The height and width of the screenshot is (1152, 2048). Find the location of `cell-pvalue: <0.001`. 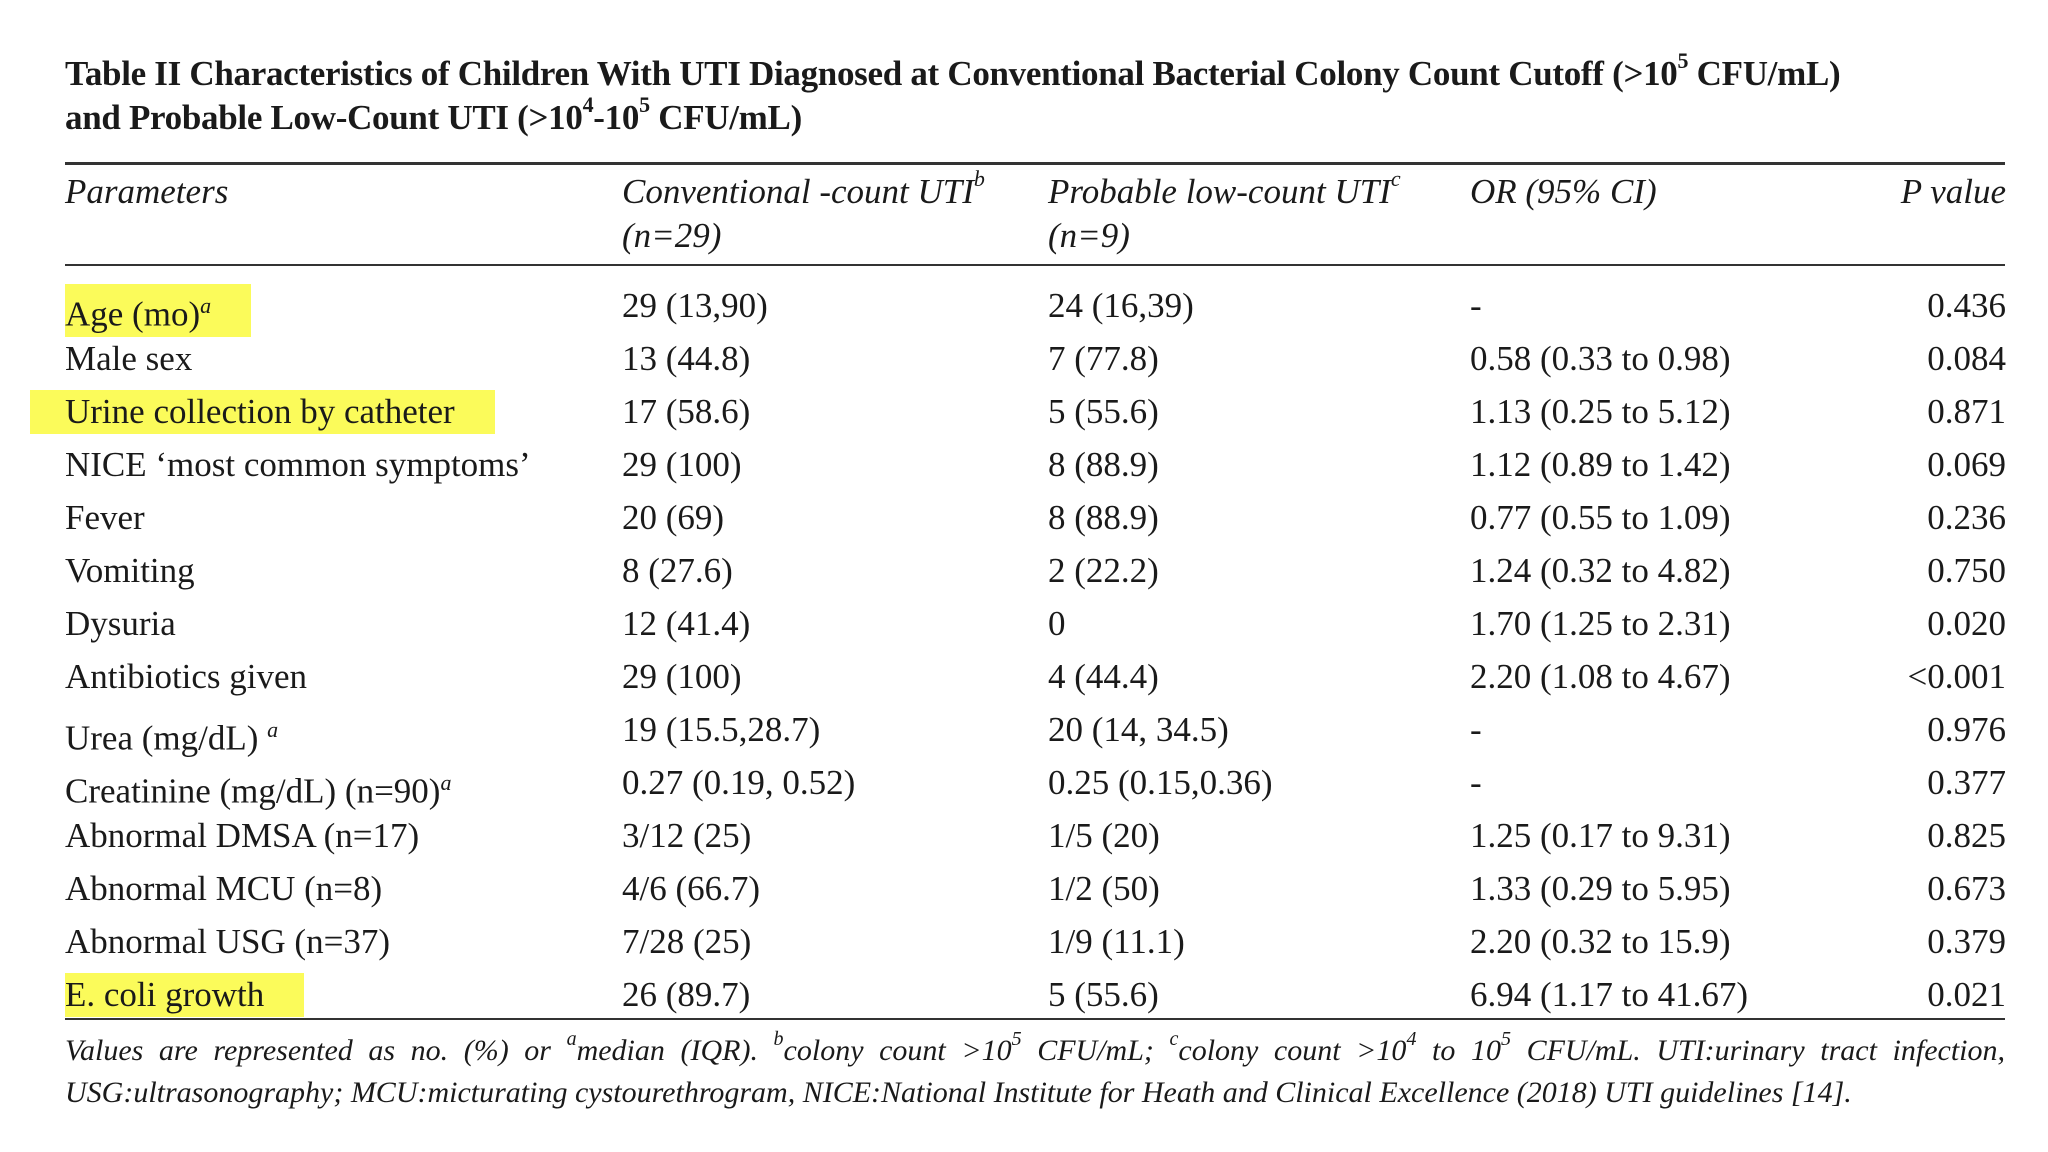

cell-pvalue: <0.001 is located at coordinates (1957, 676).